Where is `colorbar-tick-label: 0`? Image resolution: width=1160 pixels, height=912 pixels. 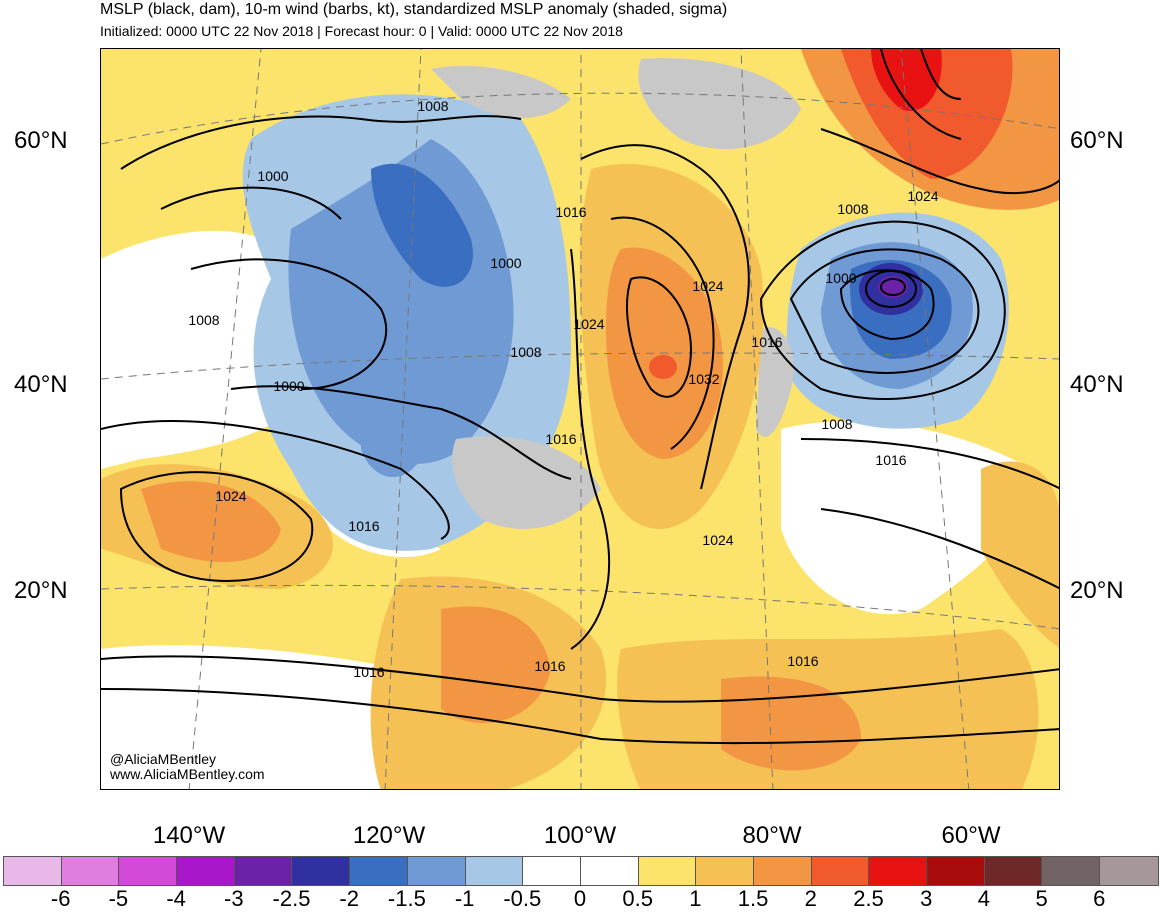
colorbar-tick-label: 0 is located at coordinates (580, 898).